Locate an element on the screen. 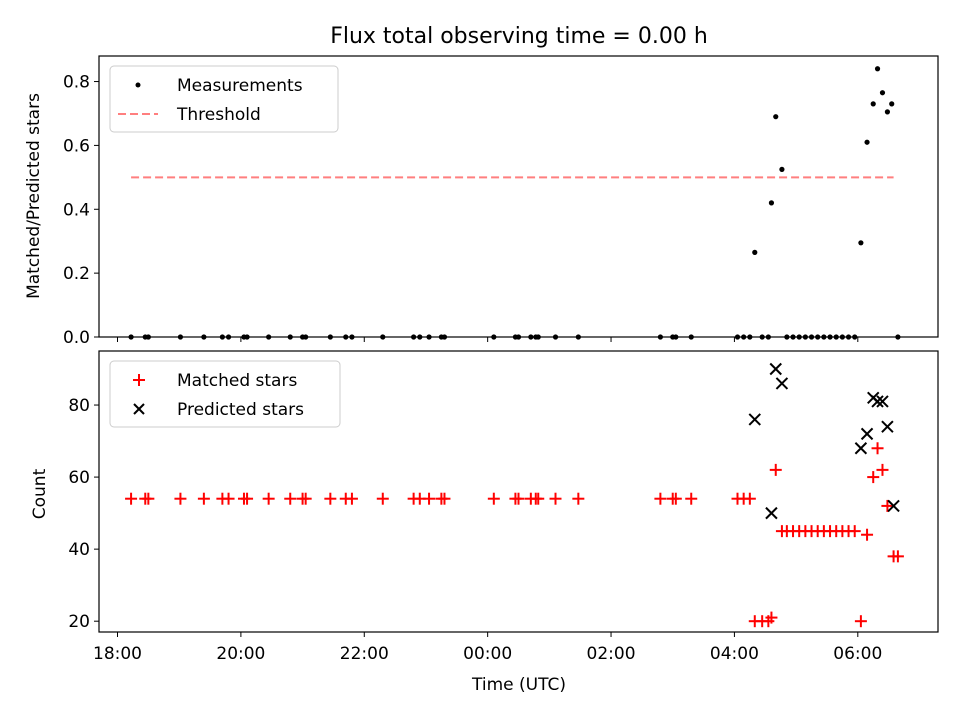  count-legend-box is located at coordinates (225, 394).